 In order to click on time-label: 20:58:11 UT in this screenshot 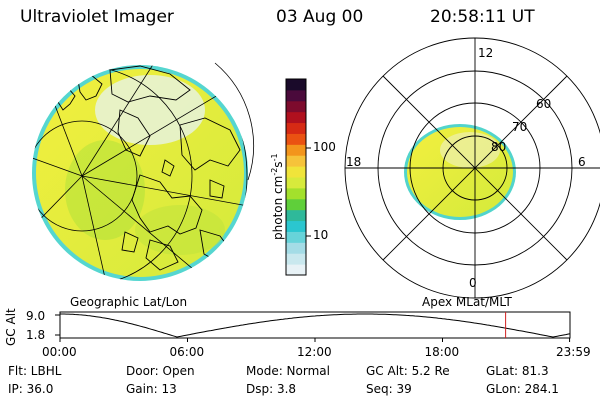, I will do `click(482, 17)`.